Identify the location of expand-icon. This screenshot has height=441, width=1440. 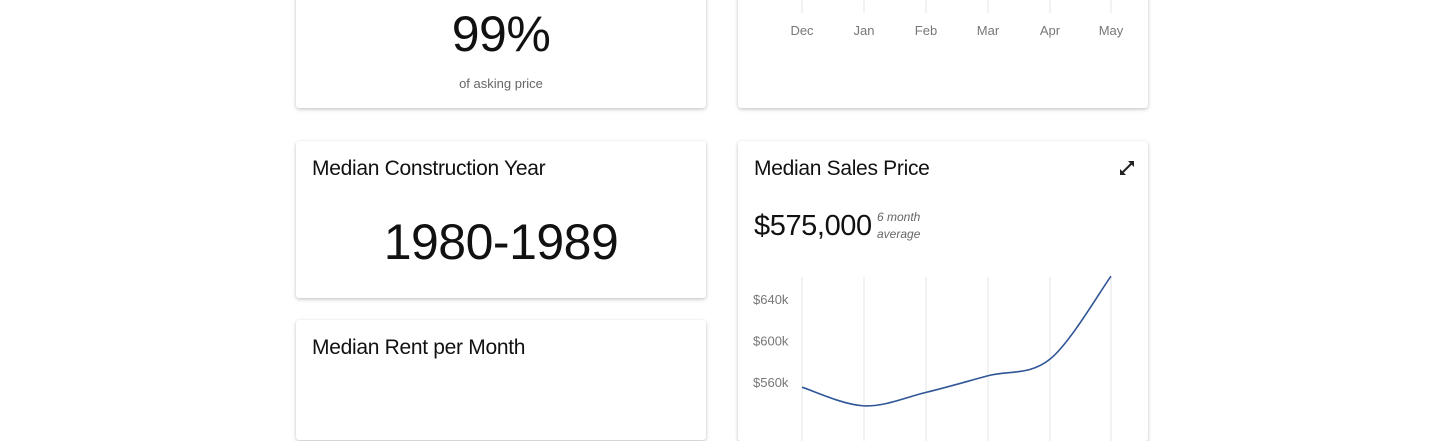
(1127, 168).